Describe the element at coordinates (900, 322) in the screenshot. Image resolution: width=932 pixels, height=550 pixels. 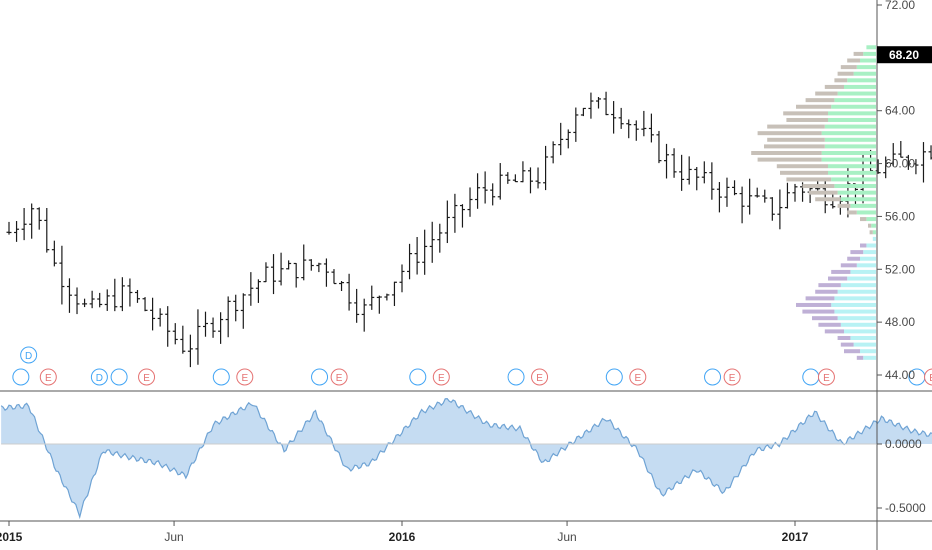
I see `price-tick-label: 48.00` at that location.